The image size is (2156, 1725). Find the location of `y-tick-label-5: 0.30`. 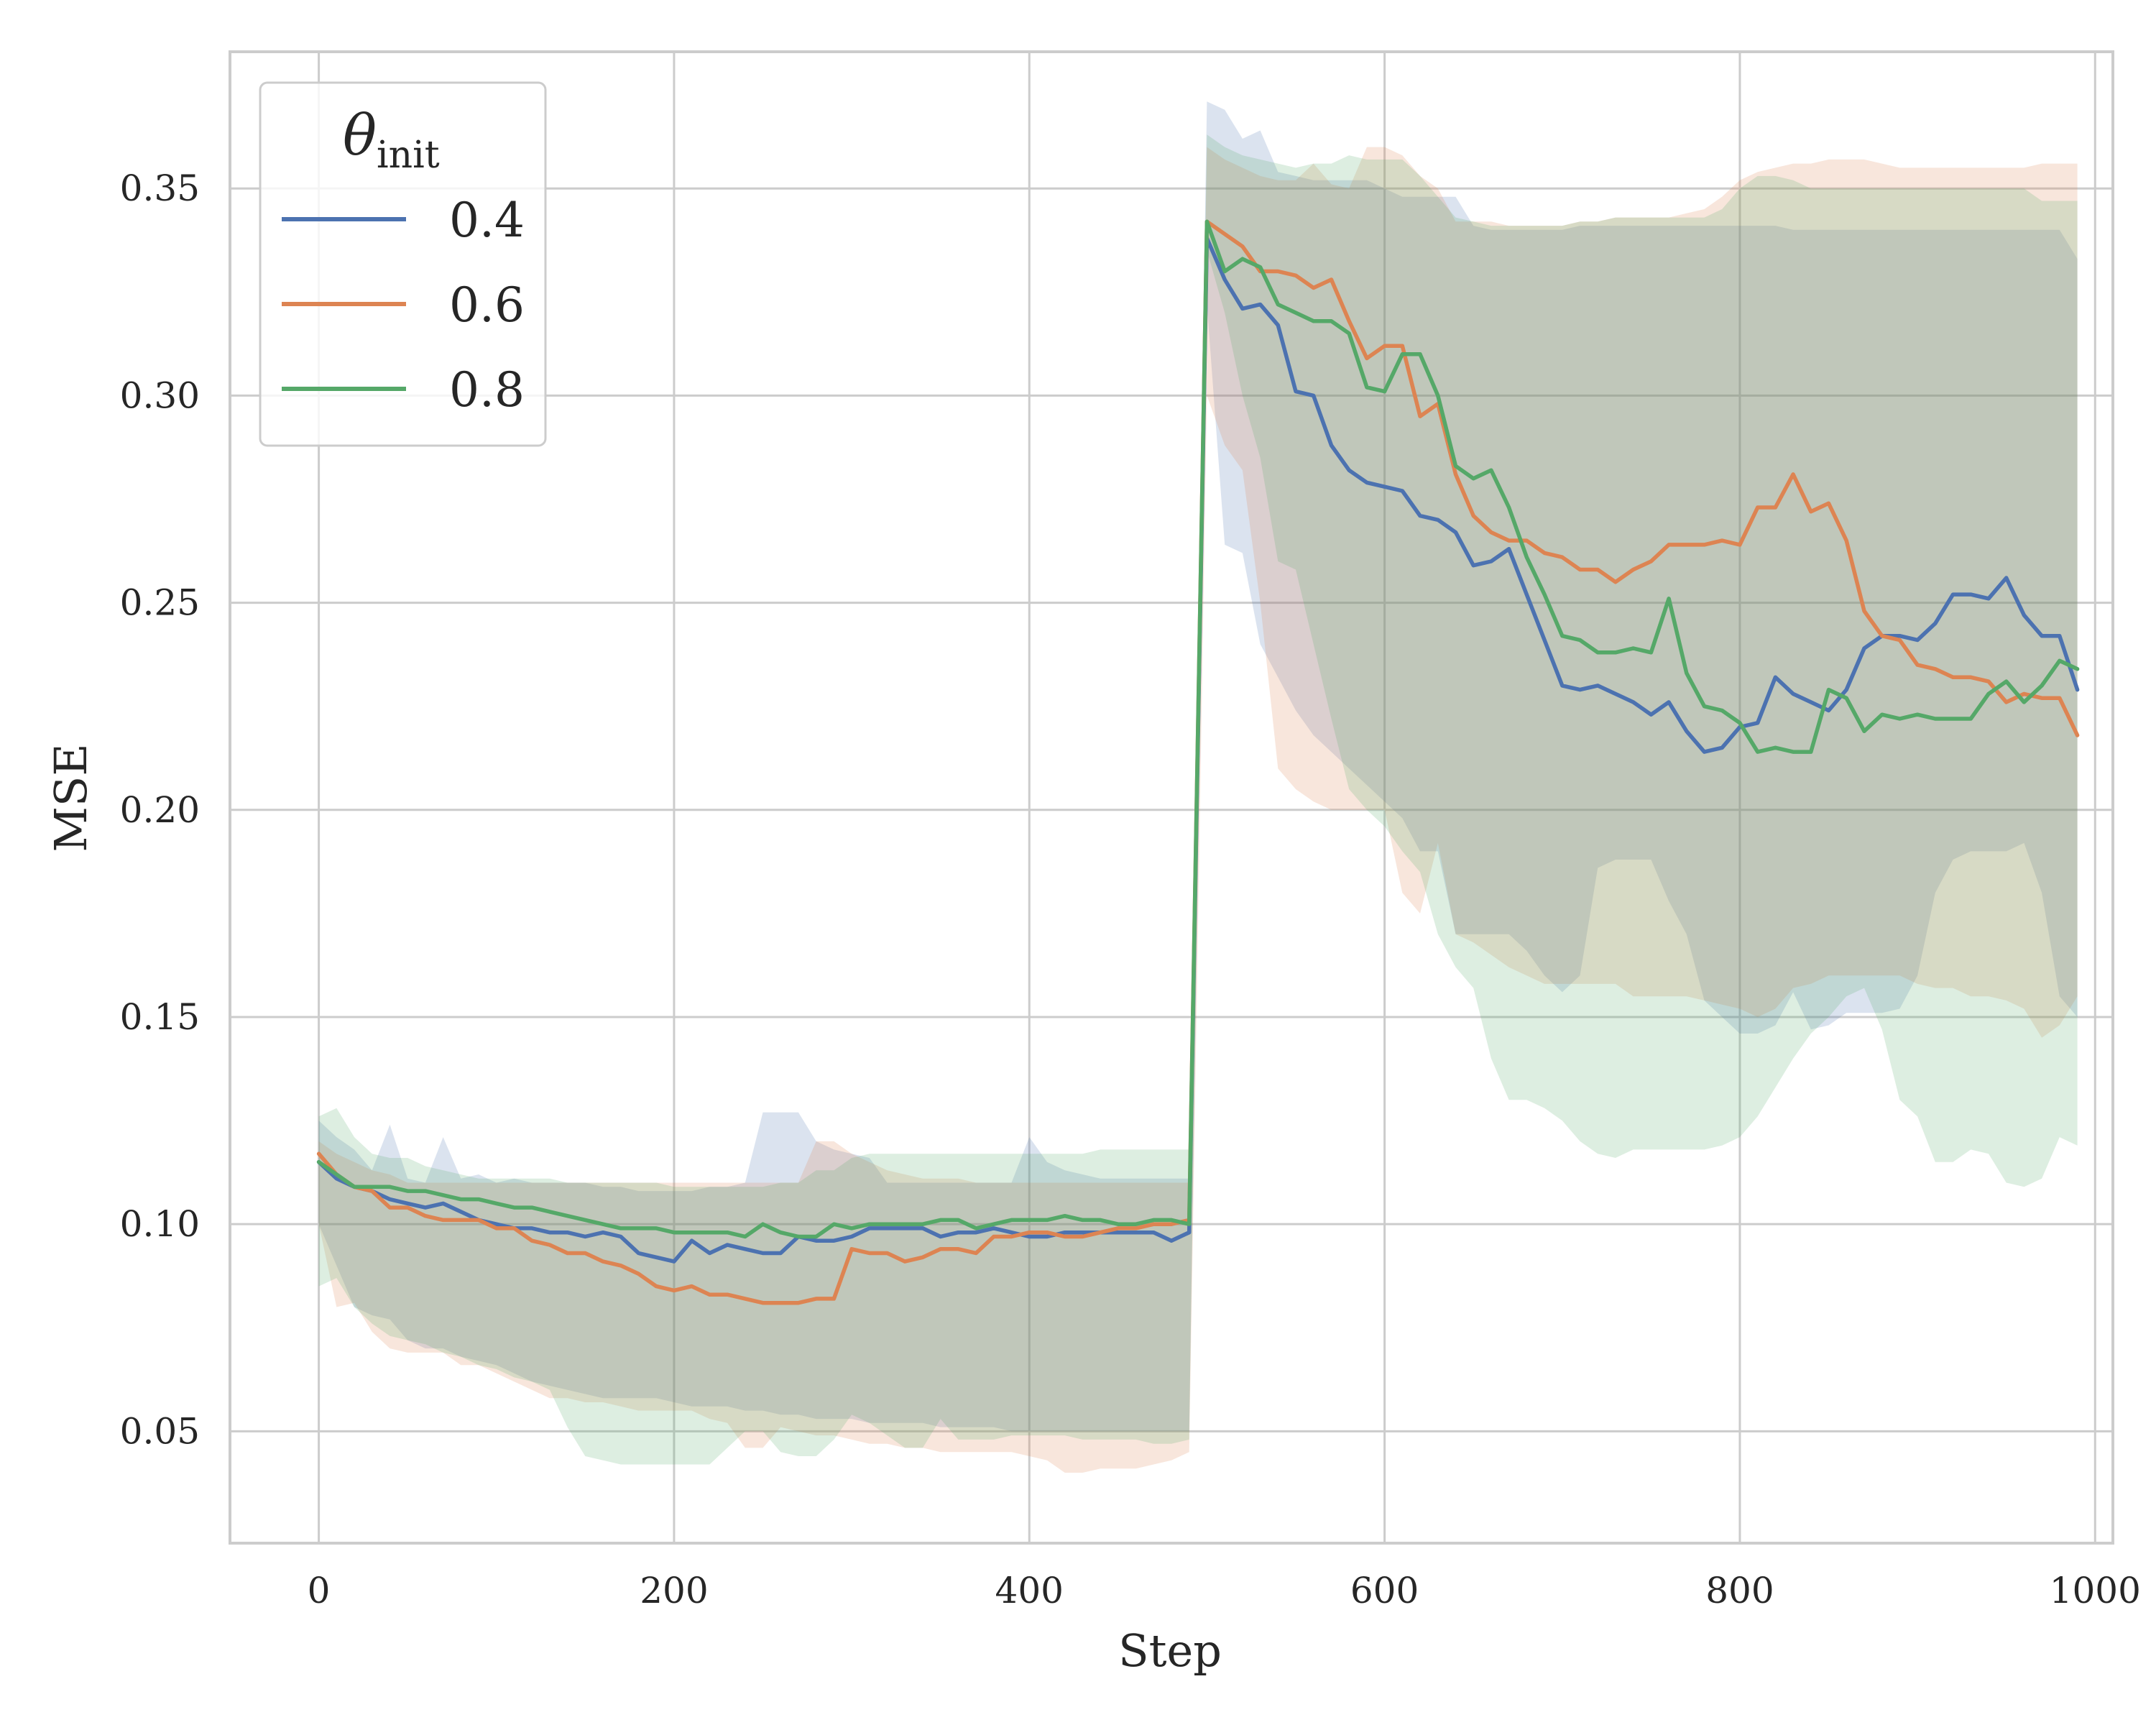

y-tick-label-5: 0.30 is located at coordinates (160, 395).